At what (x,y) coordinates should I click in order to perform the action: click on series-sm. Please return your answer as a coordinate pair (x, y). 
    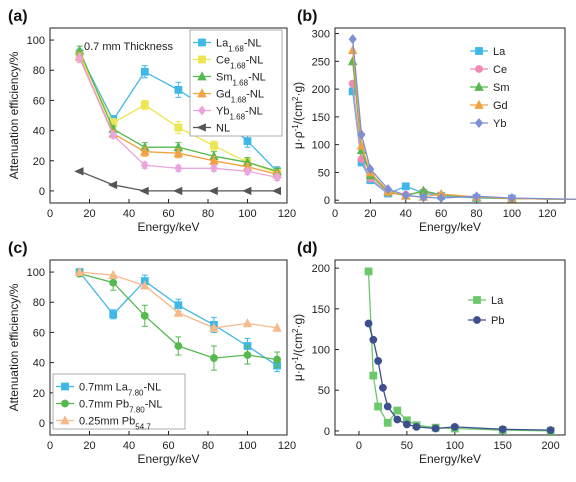
    Looking at the image, I should click on (461, 129).